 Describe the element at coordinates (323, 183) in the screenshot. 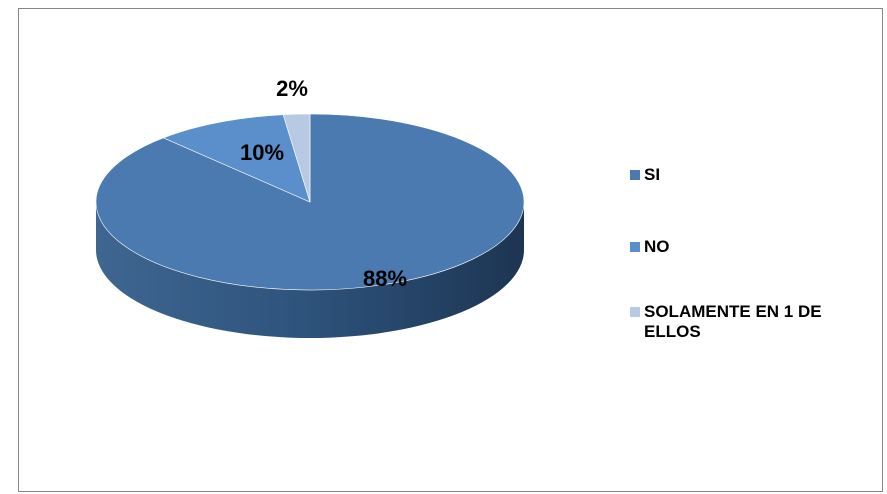

I see `pie-labels: 88% 10% 2%` at that location.